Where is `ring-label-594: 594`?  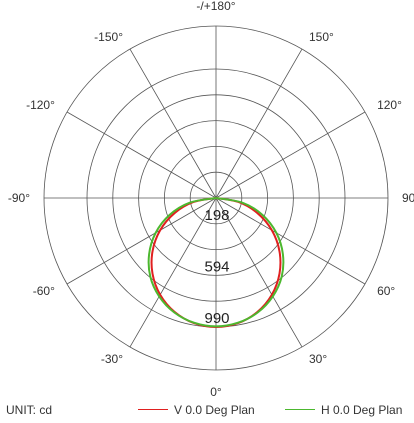
ring-label-594: 594 is located at coordinates (216, 266).